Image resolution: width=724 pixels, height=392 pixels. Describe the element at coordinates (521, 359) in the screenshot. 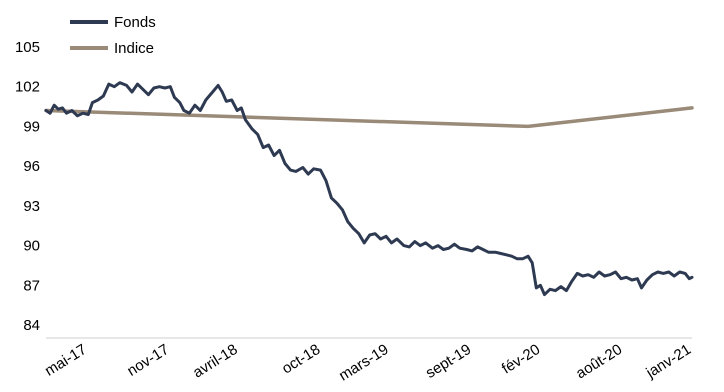

I see `x-tick-label: fév-20` at that location.